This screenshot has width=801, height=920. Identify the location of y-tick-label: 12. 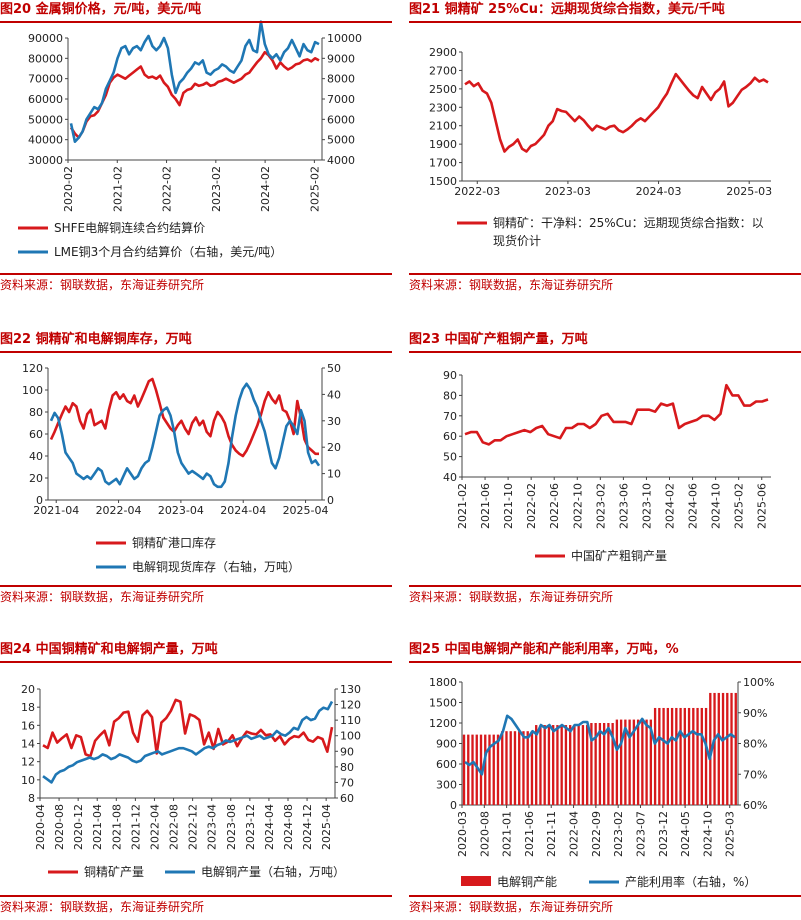
(28, 762).